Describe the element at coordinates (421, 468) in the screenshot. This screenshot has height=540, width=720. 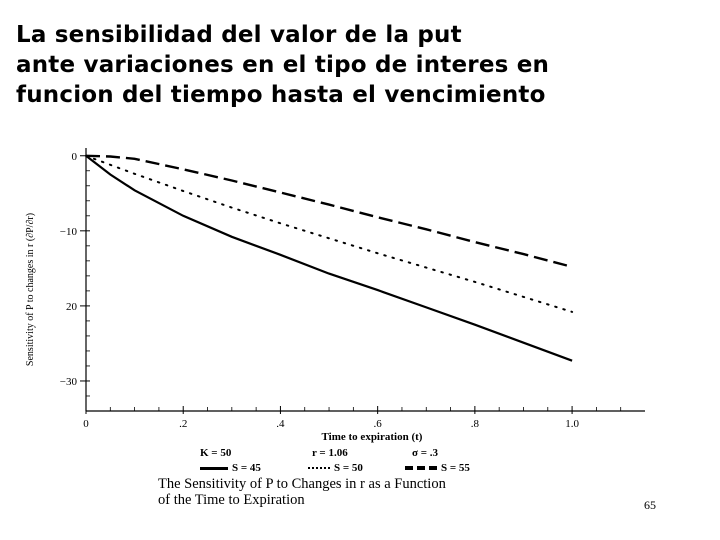
I see `legend-swatch-dashed` at that location.